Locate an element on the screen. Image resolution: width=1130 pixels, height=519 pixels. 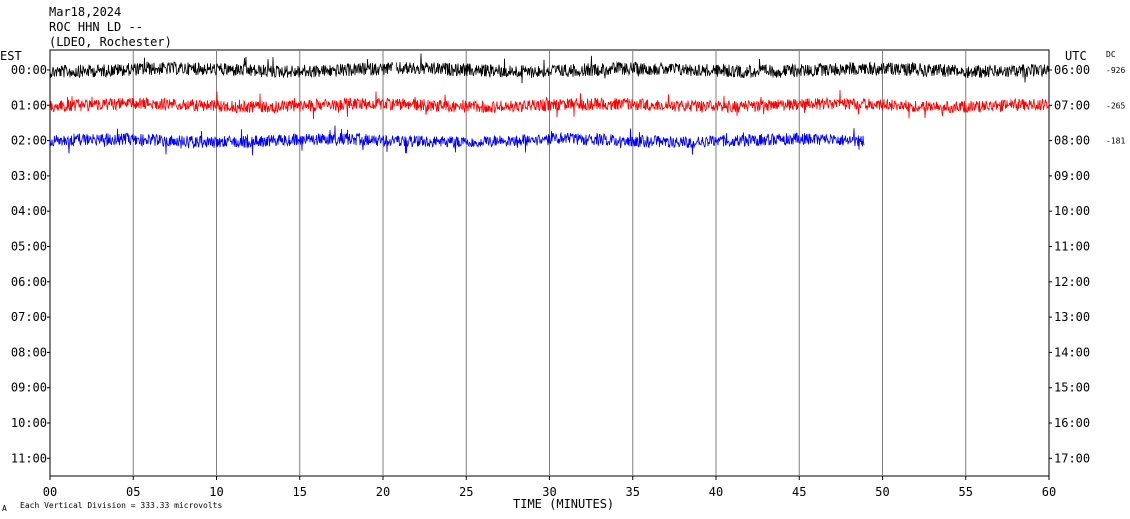
right-tick-label: 12:00 is located at coordinates (1072, 282).